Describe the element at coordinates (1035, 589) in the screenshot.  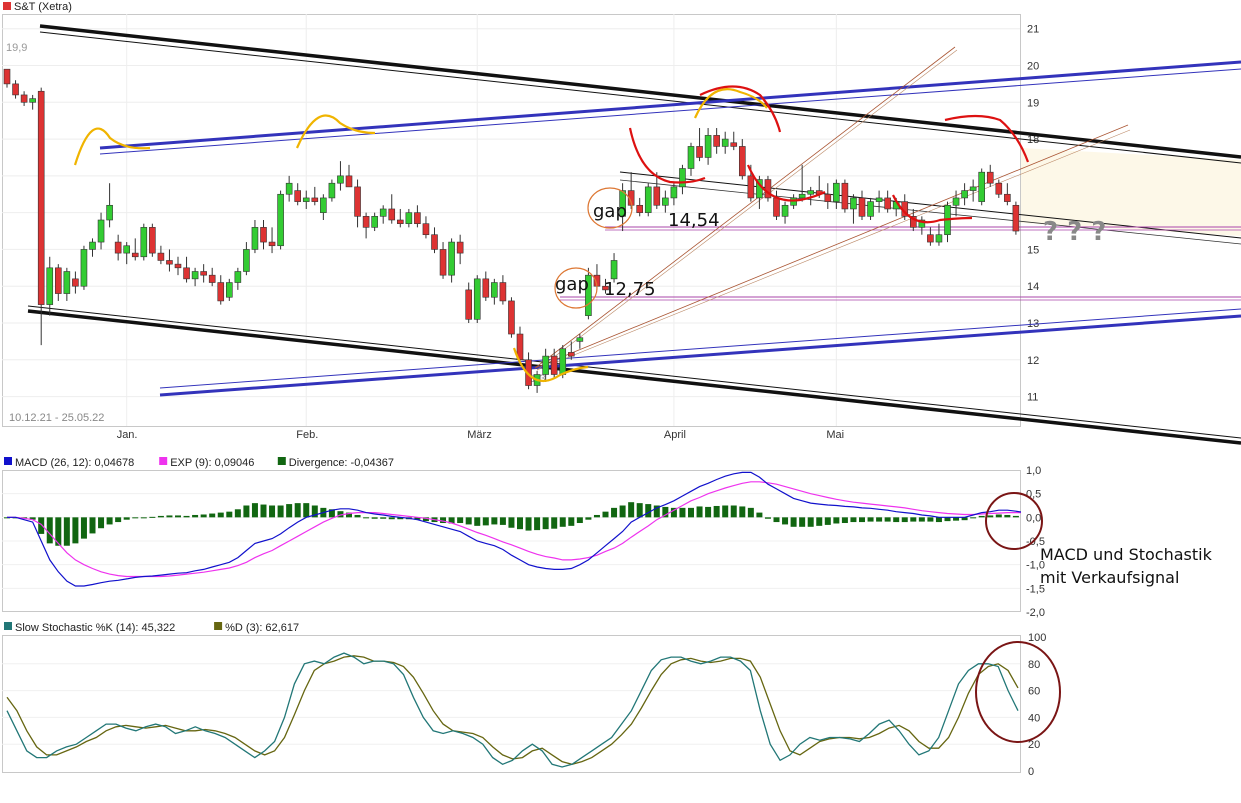
I see `macd-y-tick-label: -1,5` at that location.